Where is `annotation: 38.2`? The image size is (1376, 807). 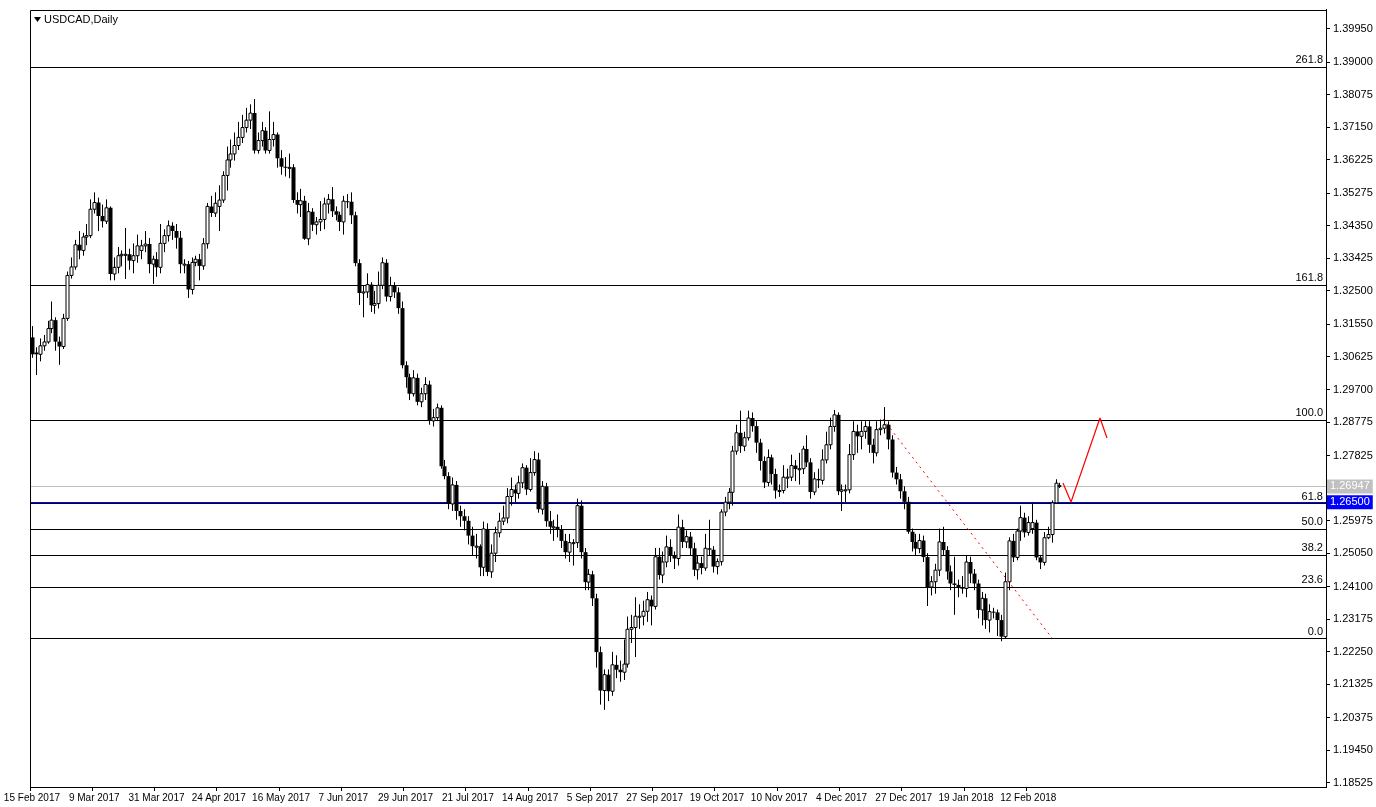 annotation: 38.2 is located at coordinates (1312, 547).